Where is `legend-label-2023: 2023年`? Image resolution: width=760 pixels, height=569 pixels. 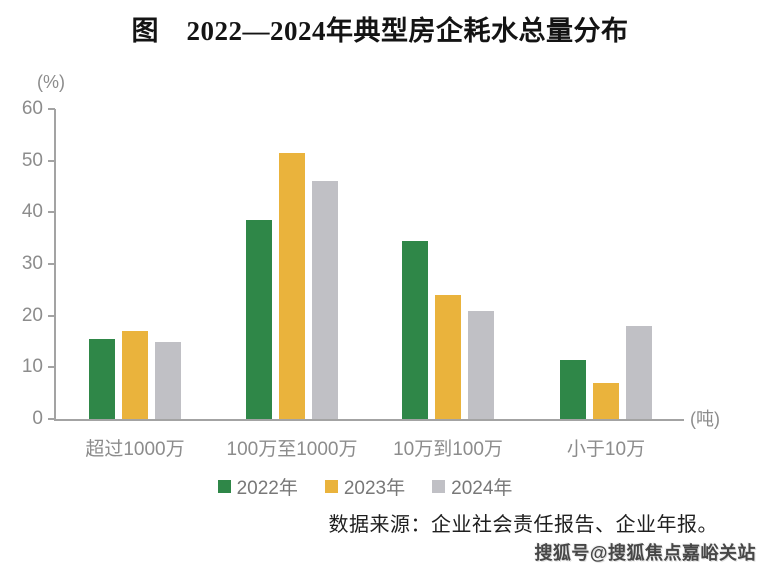 legend-label-2023: 2023年 is located at coordinates (374, 488).